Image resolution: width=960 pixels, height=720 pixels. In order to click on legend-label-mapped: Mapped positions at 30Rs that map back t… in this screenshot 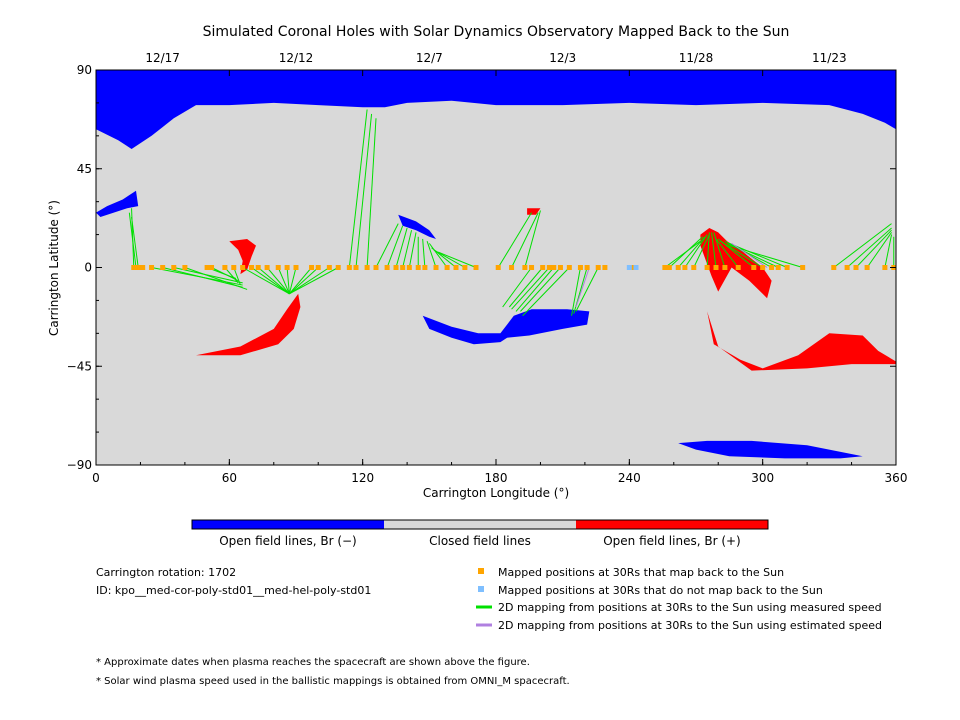, I will do `click(641, 572)`.